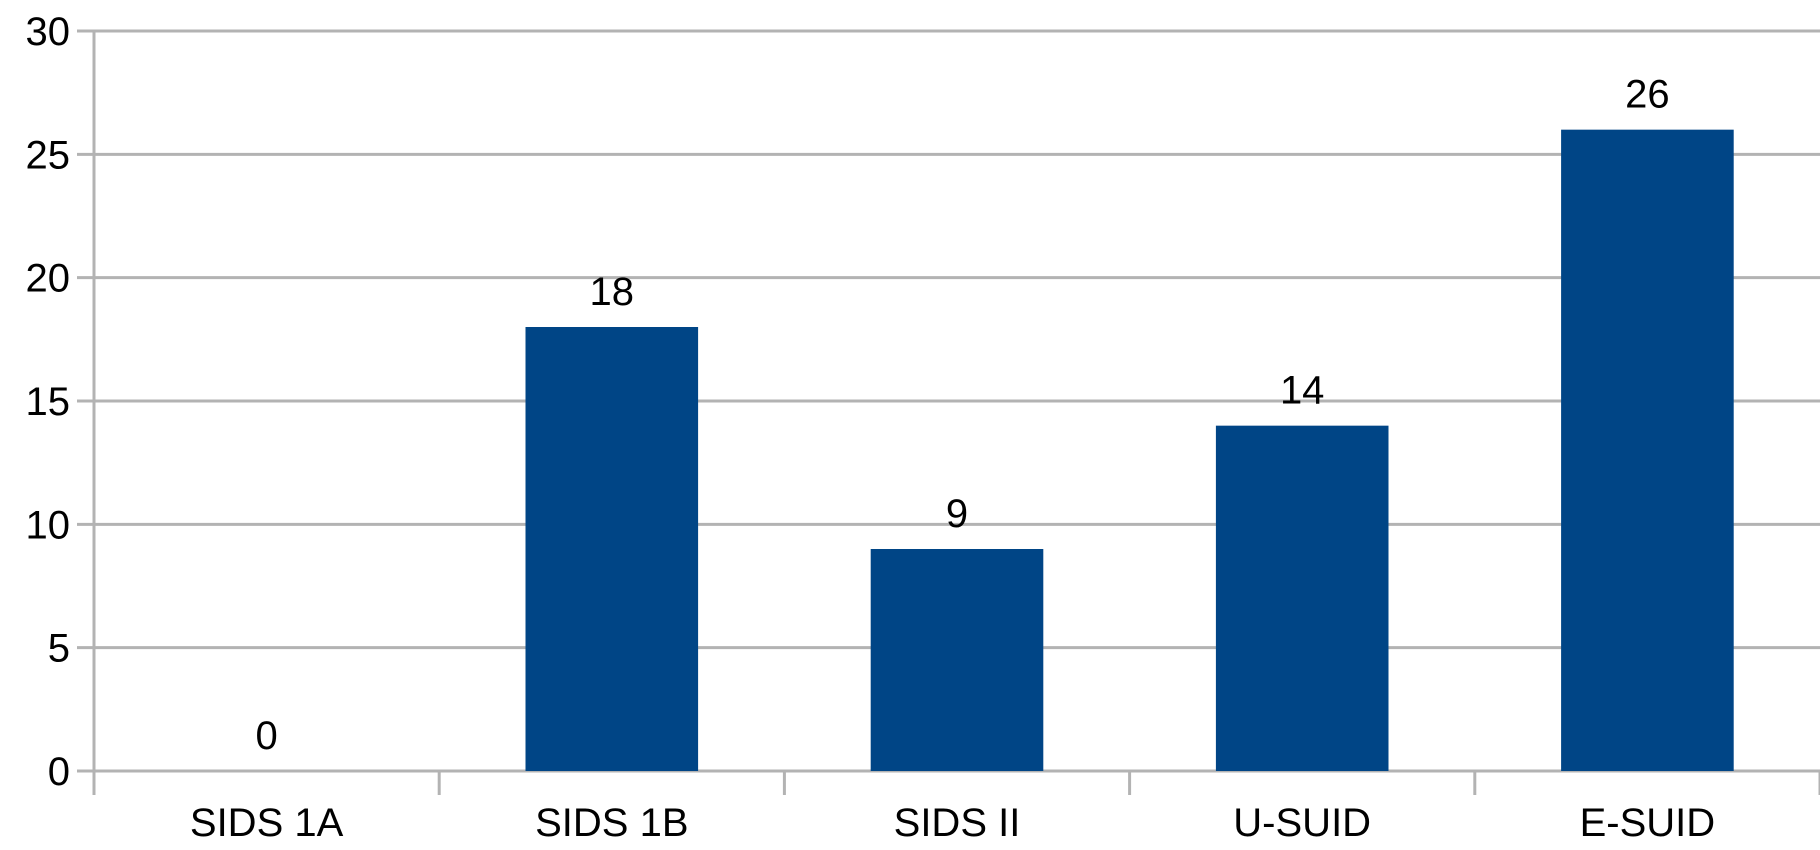 This screenshot has width=1820, height=850. I want to click on bar-sids-1b, so click(612, 549).